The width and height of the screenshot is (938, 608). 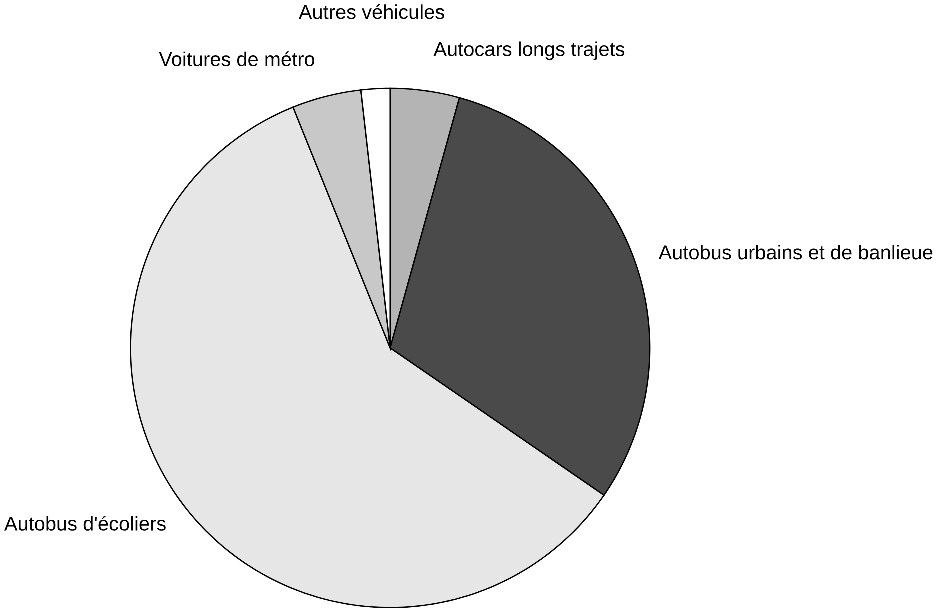 What do you see at coordinates (236, 58) in the screenshot?
I see `slice-label: Voitures de métro` at bounding box center [236, 58].